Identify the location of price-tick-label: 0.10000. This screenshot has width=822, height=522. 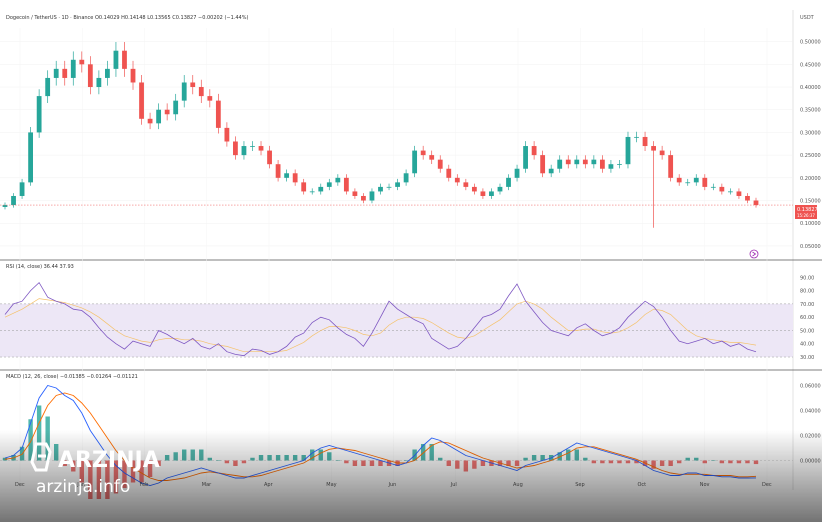
(810, 224).